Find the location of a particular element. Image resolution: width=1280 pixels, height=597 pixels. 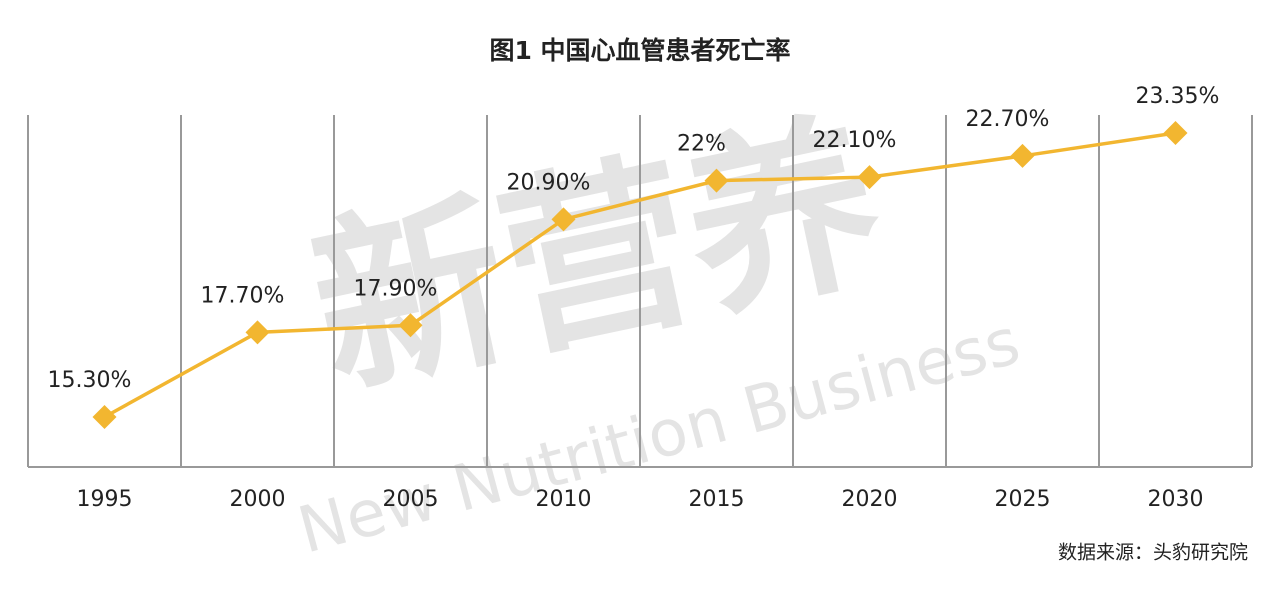

x-tick-label: 2005 is located at coordinates (411, 499).